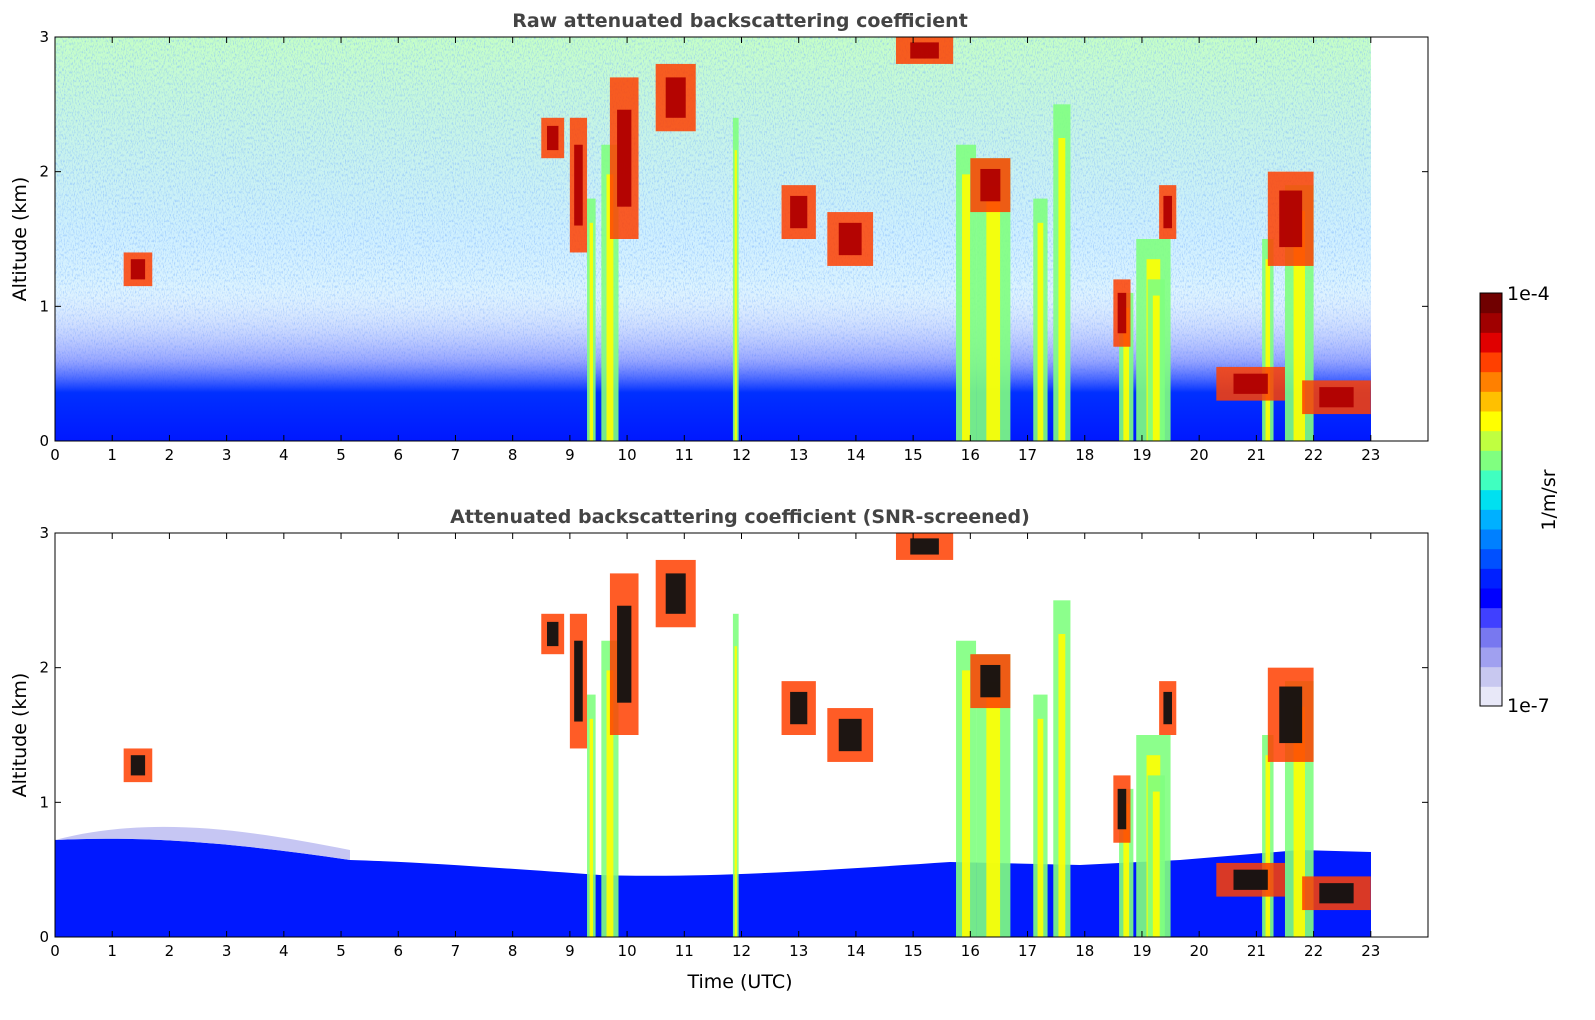 Image resolution: width=1595 pixels, height=1020 pixels. What do you see at coordinates (1519, 500) in the screenshot?
I see `colorbar: 1e-4 1e-7 1/m/sr` at bounding box center [1519, 500].